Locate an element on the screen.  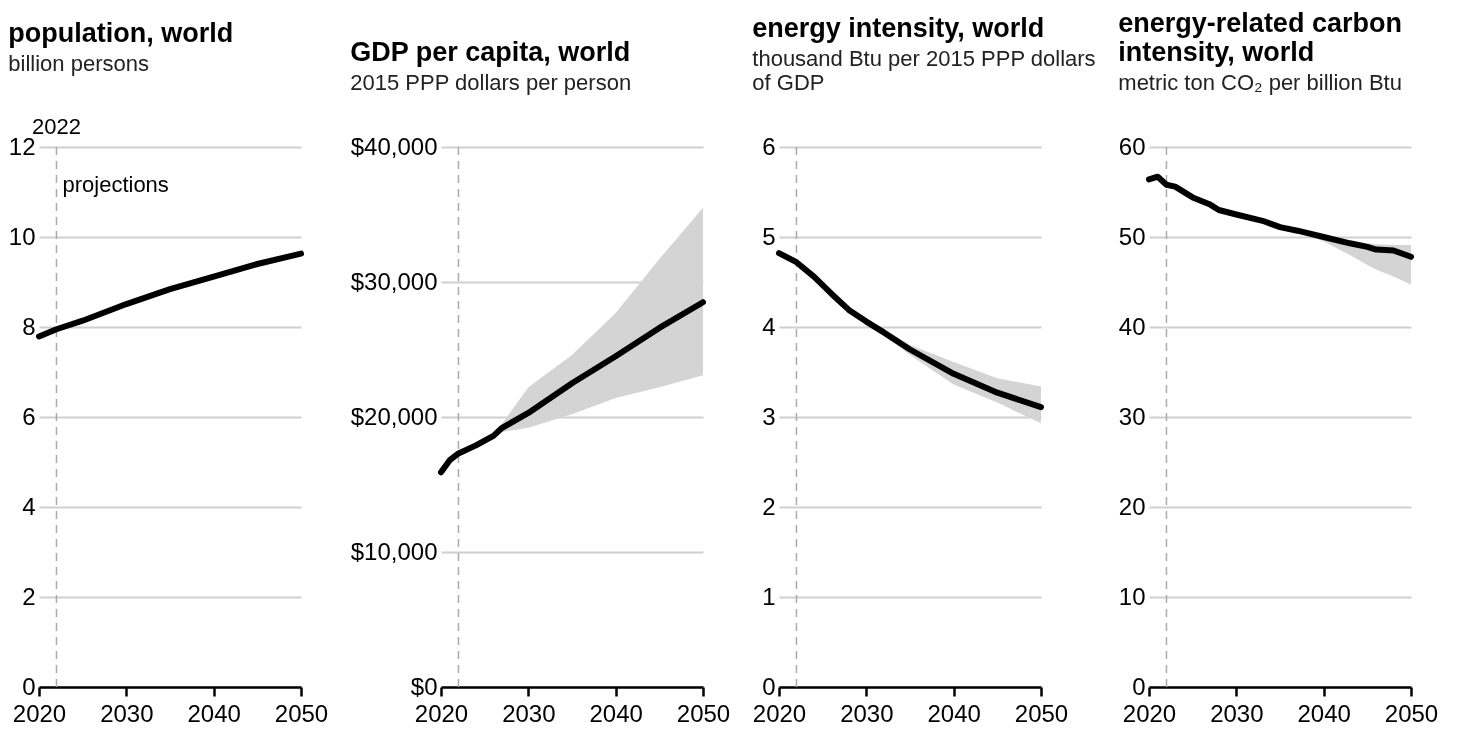
y-tick-label: $30,000 is located at coordinates (394, 281).